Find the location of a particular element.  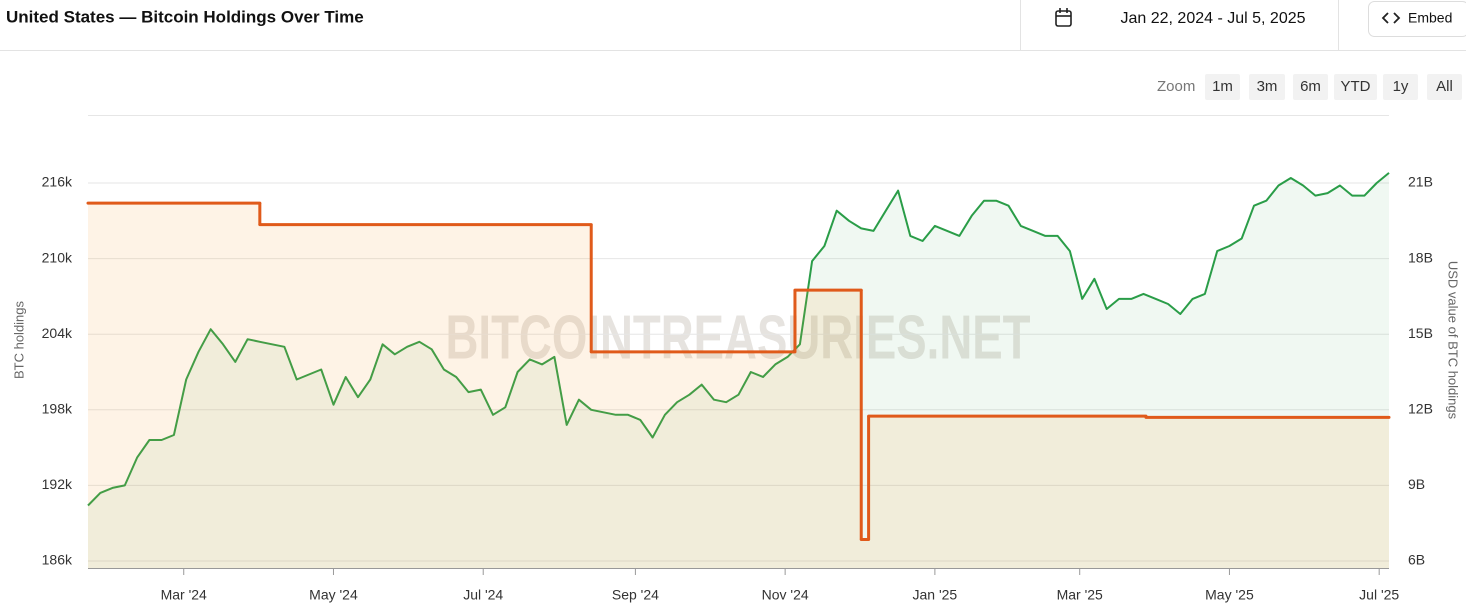

y2-axis-title: USD value of BTC holdings is located at coordinates (1453, 340).